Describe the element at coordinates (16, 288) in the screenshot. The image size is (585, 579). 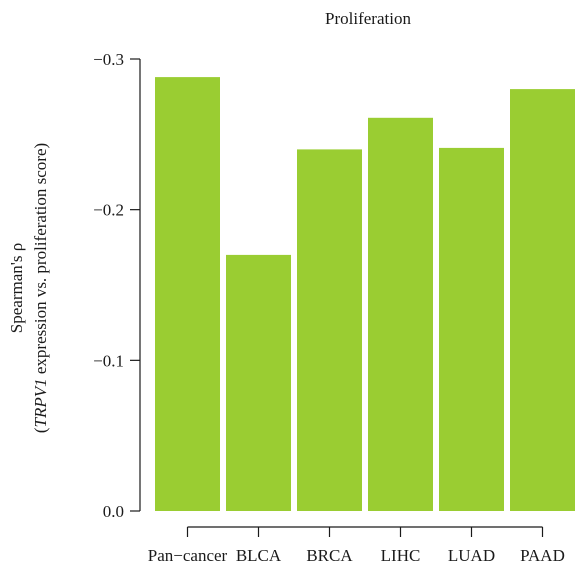
I see `y-axis-label-line1: Spearman's ρ` at that location.